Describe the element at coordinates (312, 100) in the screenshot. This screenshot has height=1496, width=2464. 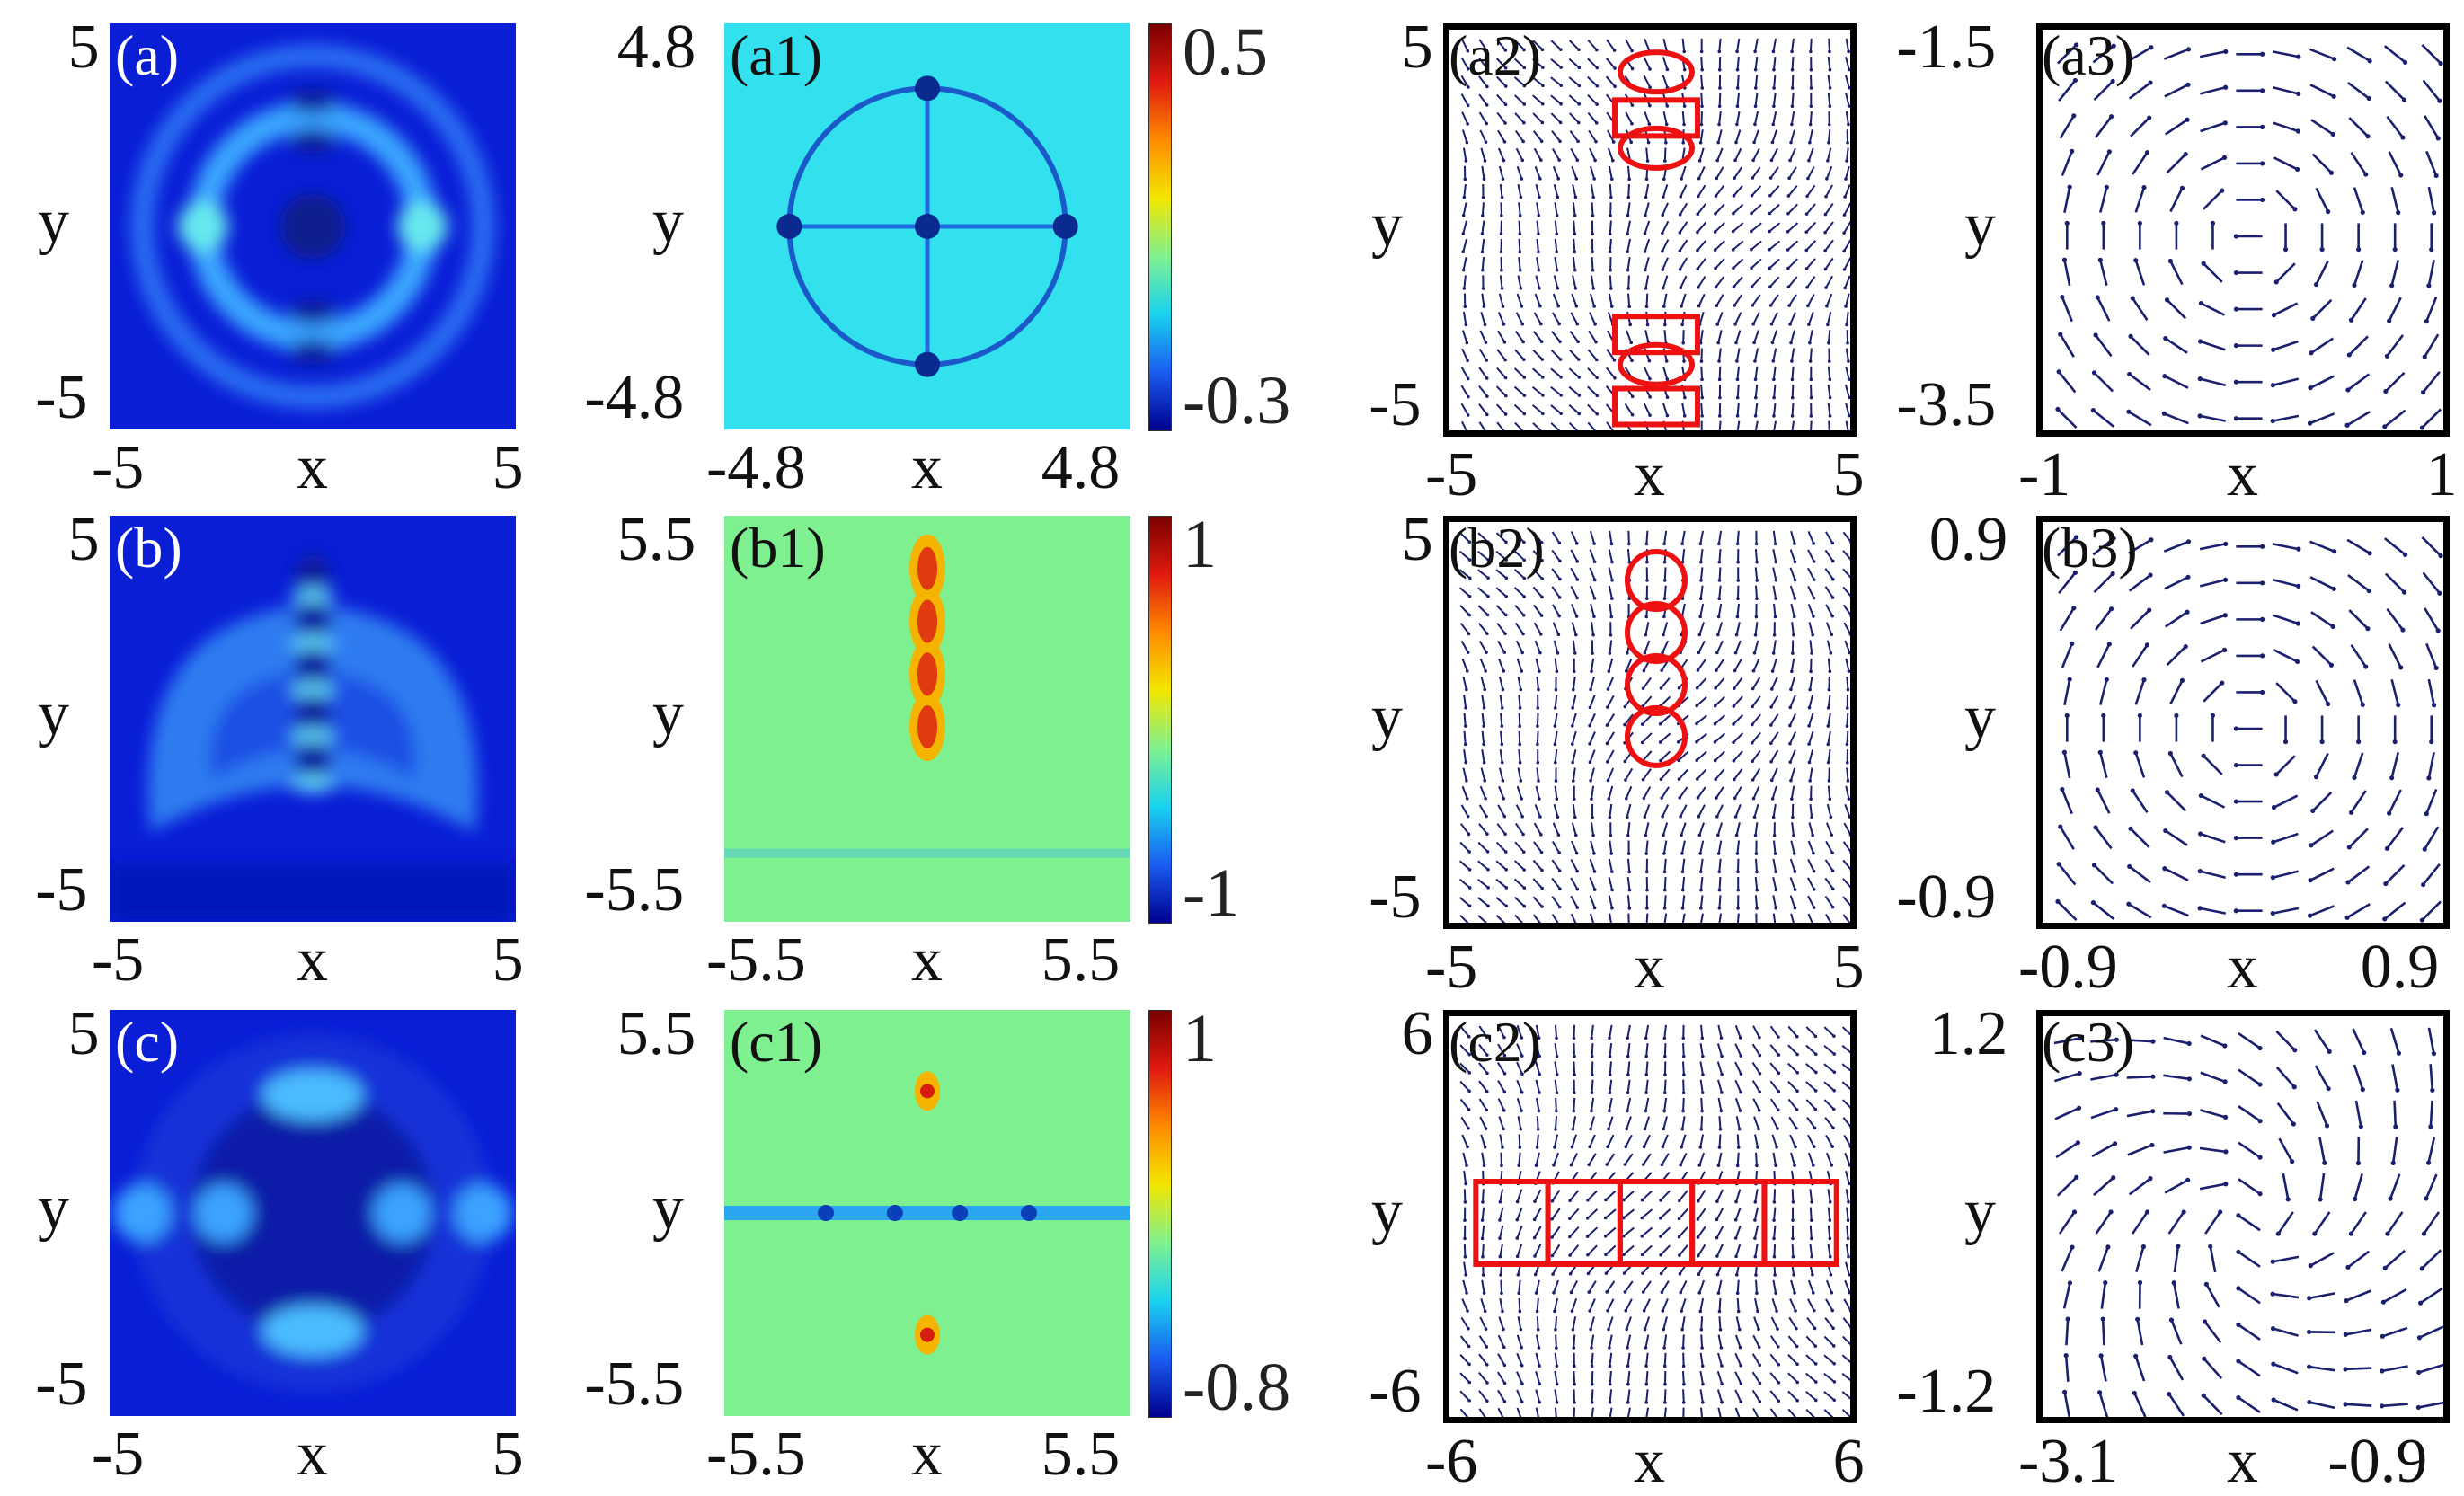
I see `dark-spot` at that location.